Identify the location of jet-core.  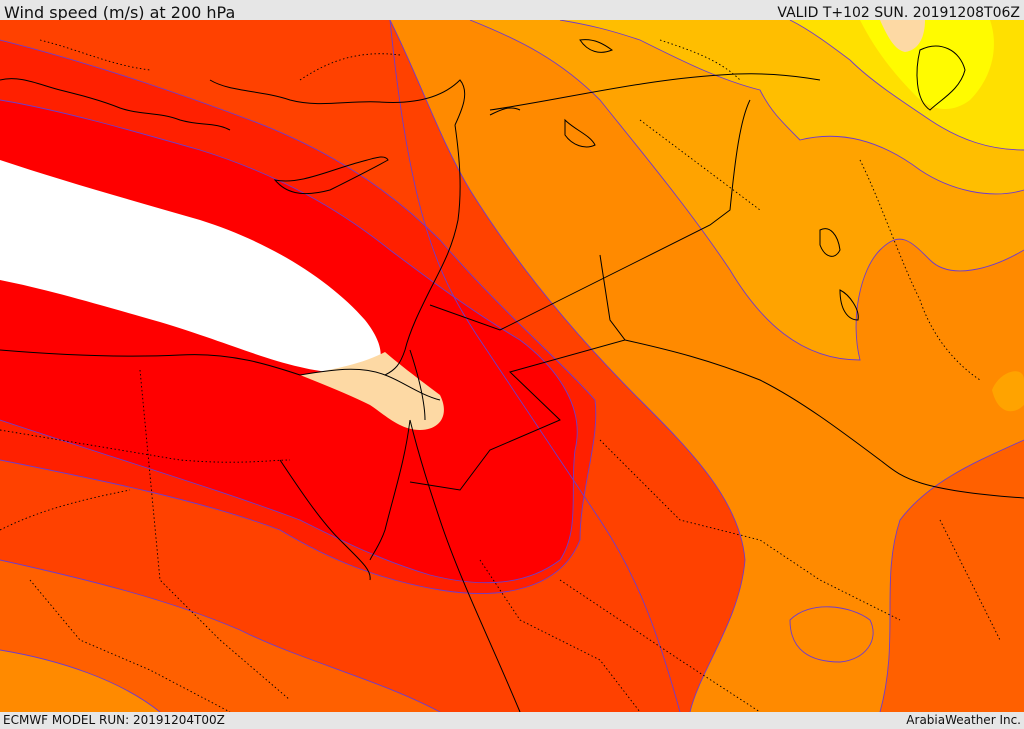
(190, 266).